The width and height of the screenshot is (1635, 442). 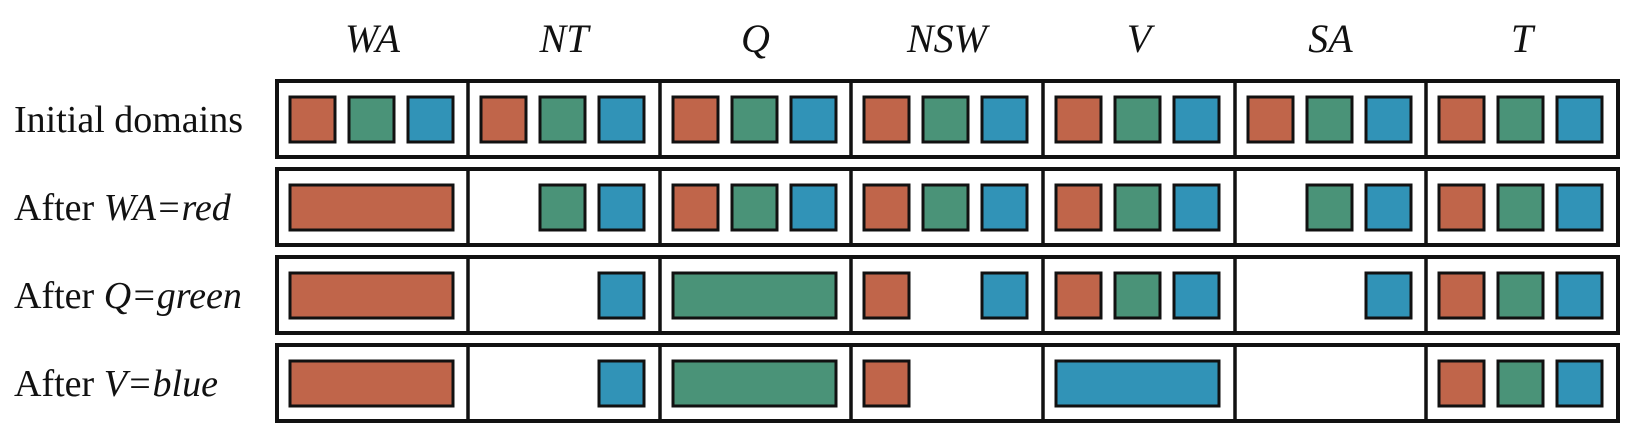 I want to click on row-label-variable: Q, so click(x=117, y=296).